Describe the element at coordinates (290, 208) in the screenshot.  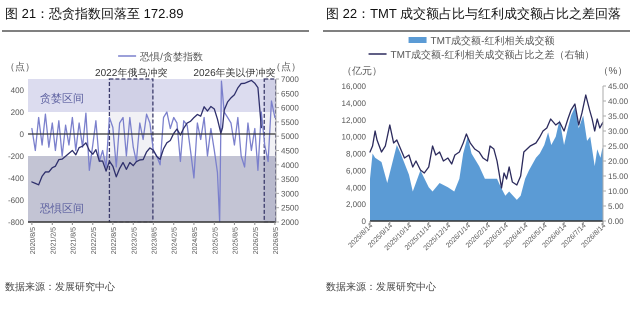
I see `y2-tick-label: 2500` at that location.